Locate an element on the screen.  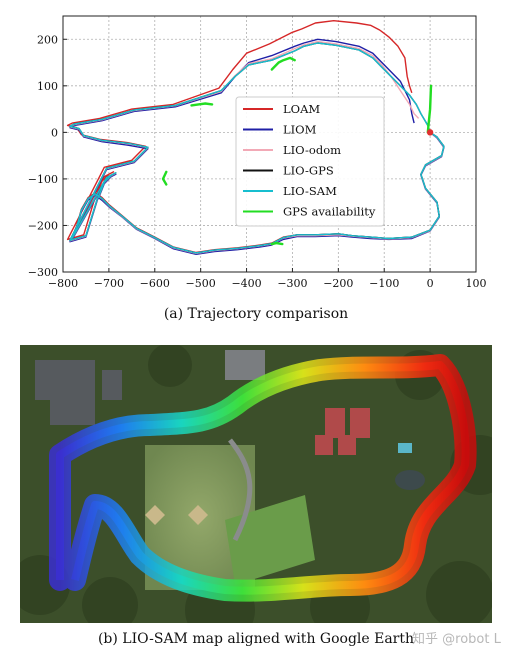
y-tick-label: −100 is located at coordinates (43, 179).